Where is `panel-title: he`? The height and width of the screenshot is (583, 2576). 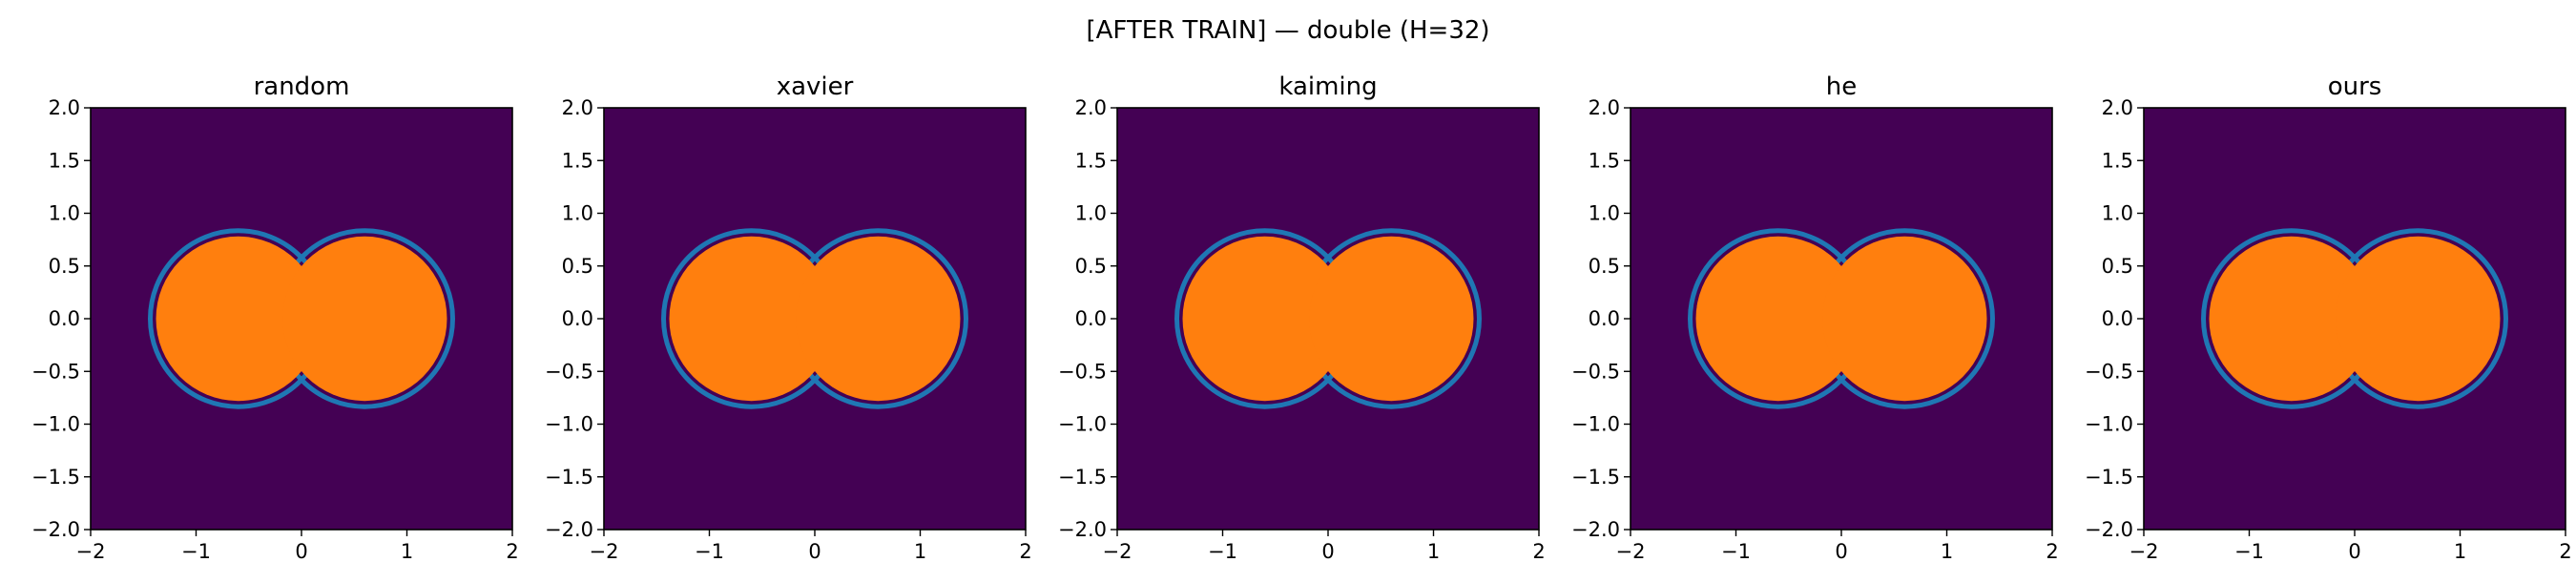
panel-title: he is located at coordinates (1841, 87).